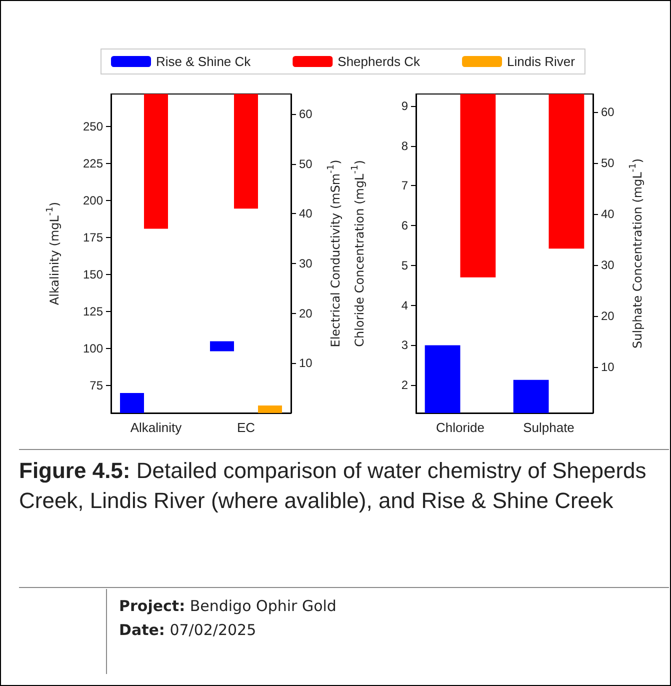  Describe the element at coordinates (97, 385) in the screenshot. I see `y-tick-label: 75` at that location.